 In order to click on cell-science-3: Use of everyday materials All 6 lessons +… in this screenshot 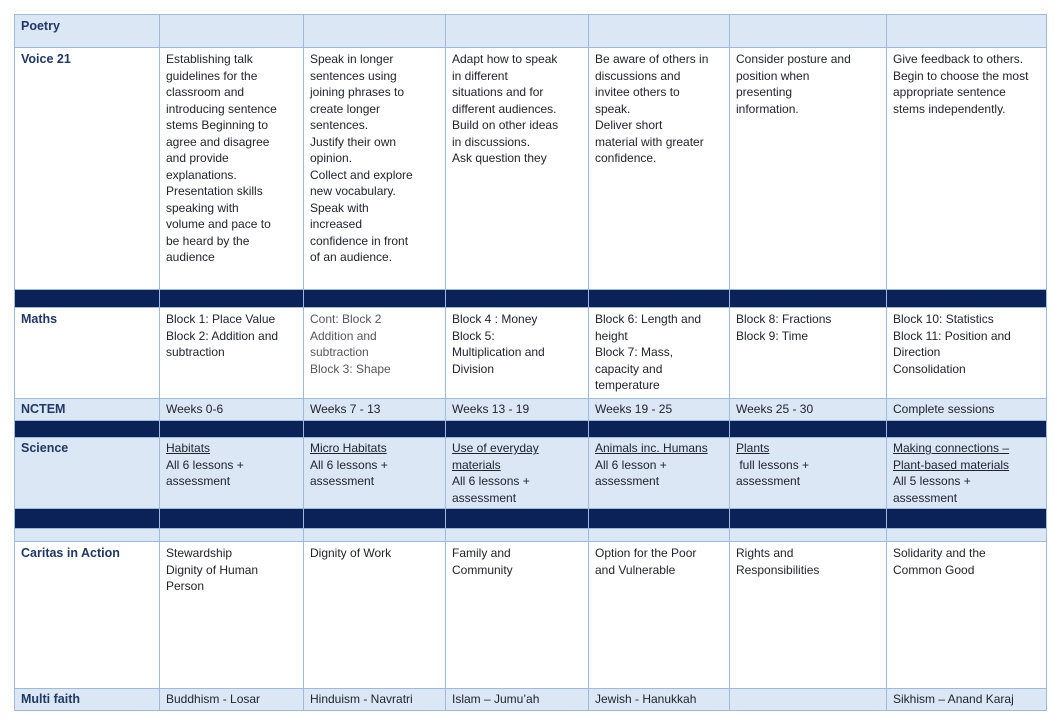, I will do `click(517, 473)`.